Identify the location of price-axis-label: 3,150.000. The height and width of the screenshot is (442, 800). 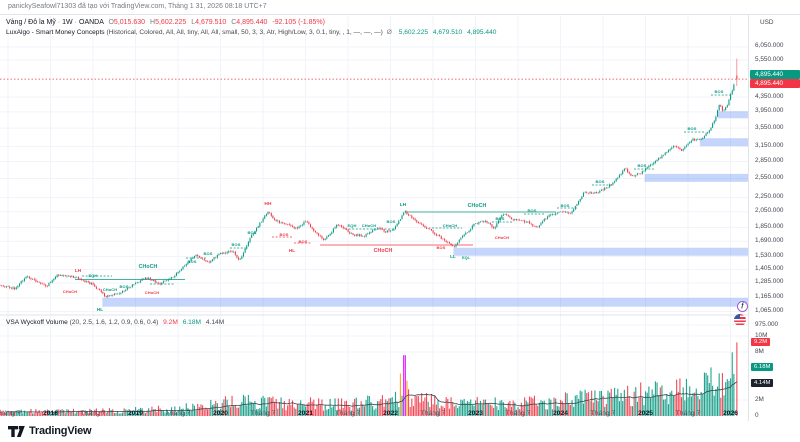
(769, 145).